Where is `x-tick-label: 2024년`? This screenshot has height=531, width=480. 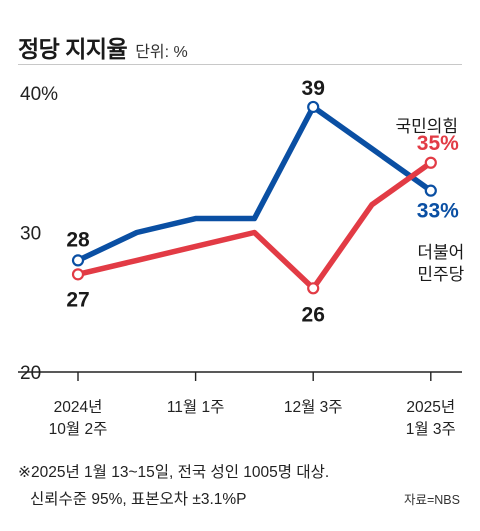
x-tick-label: 2024년 is located at coordinates (78, 407).